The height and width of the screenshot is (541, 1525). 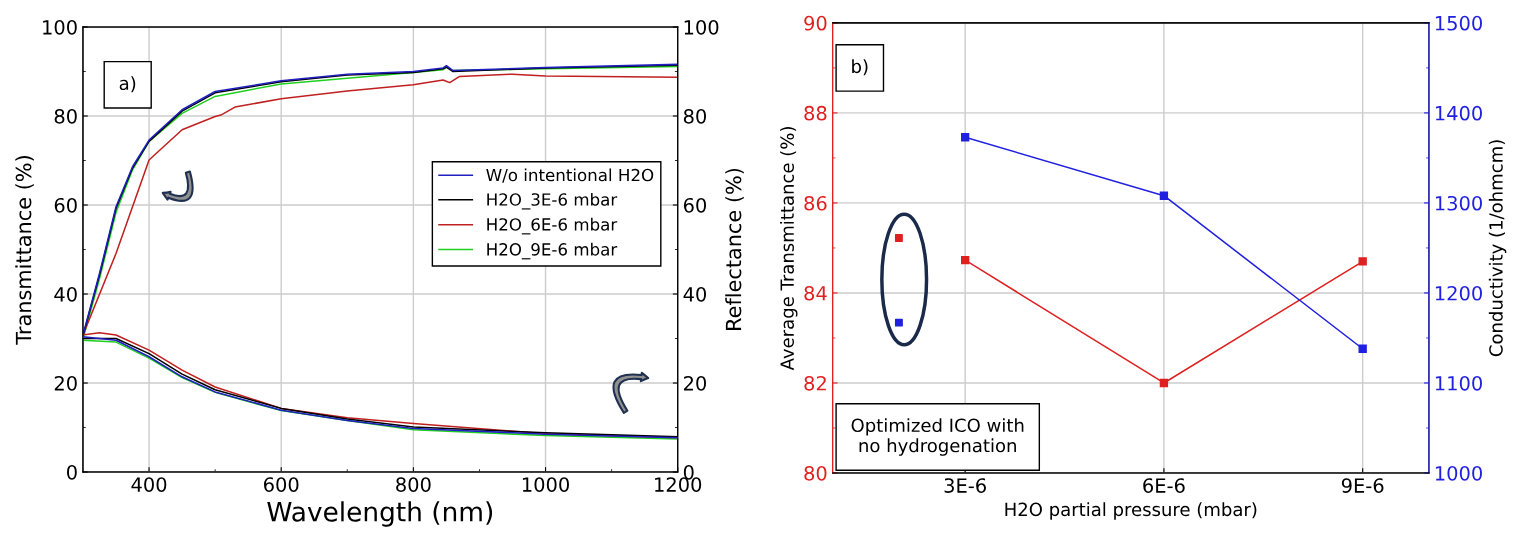 I want to click on y2-tick-label: 1400, so click(x=1458, y=113).